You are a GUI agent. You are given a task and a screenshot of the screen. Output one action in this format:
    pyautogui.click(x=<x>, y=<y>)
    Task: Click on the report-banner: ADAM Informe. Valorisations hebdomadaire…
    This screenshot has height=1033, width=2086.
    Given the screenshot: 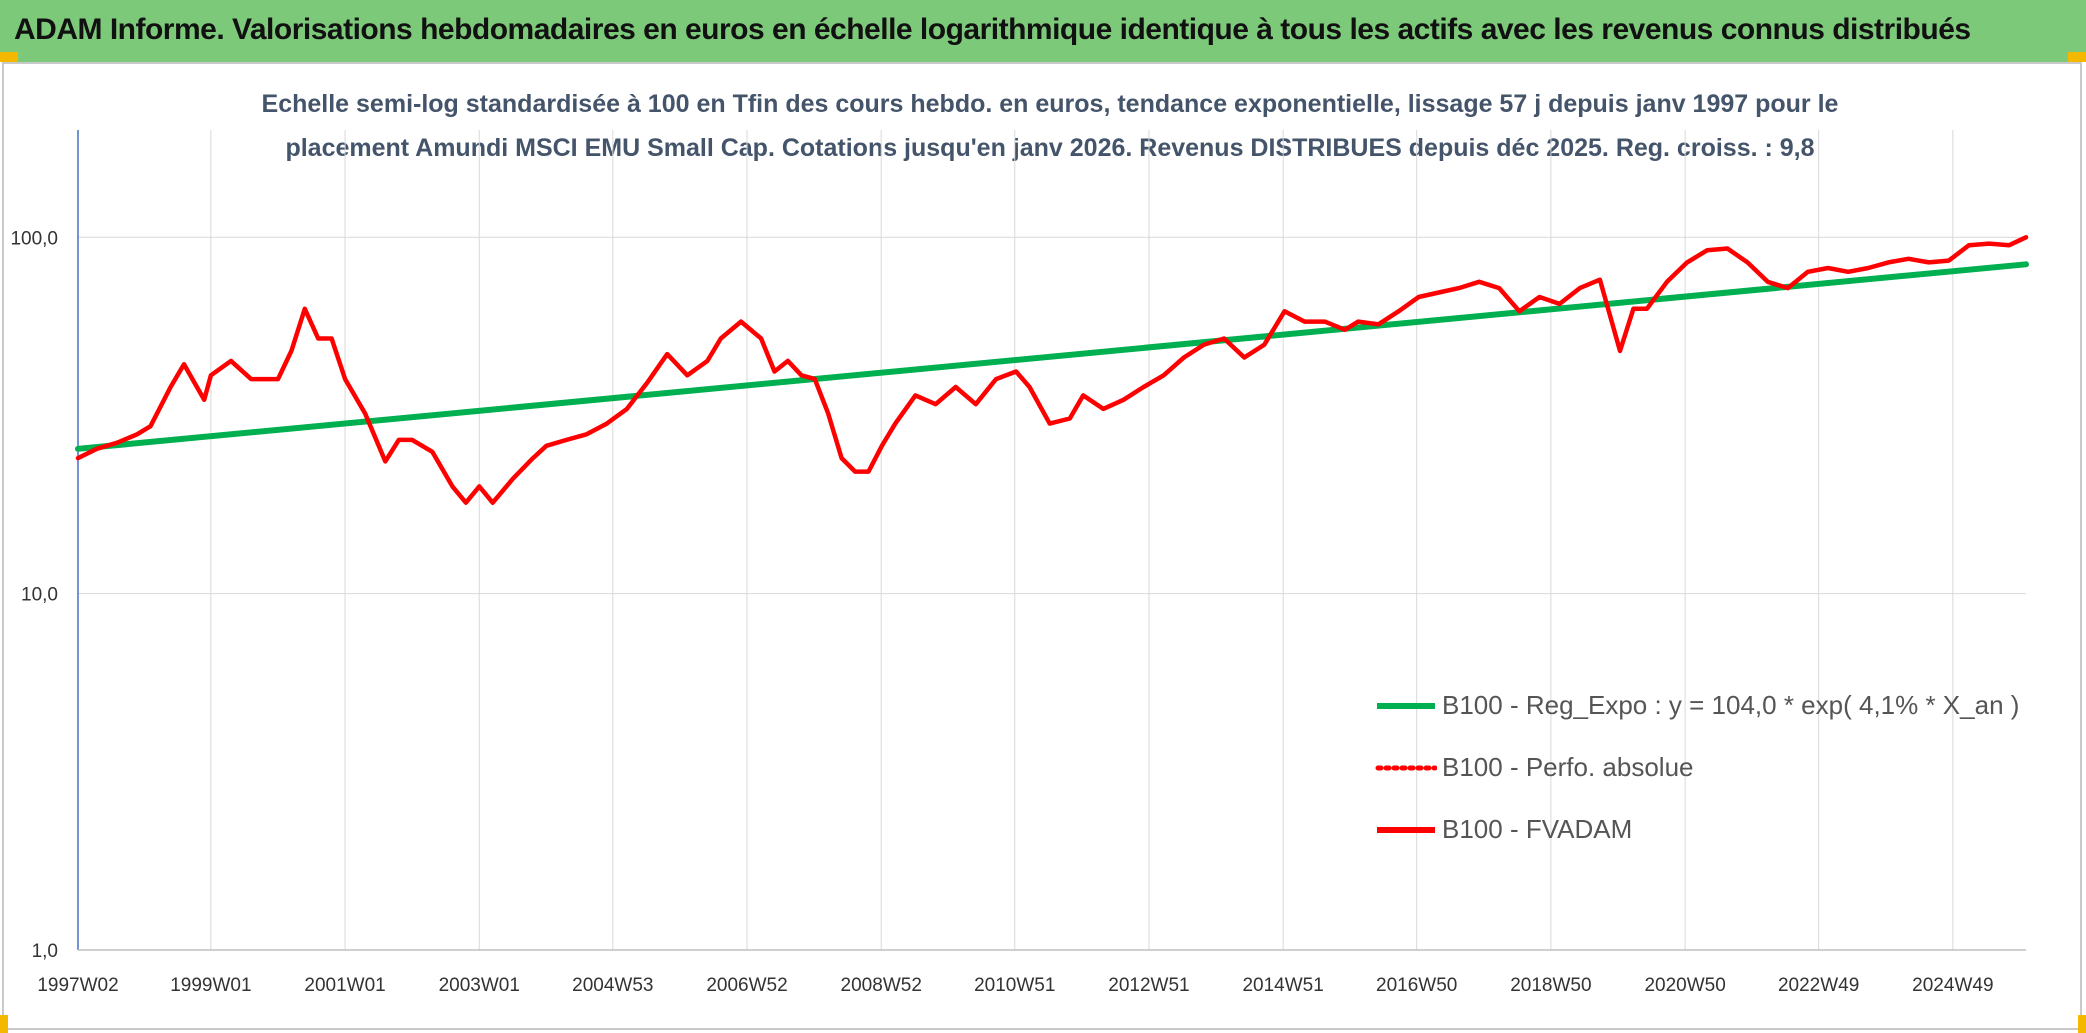 What is the action you would take?
    pyautogui.click(x=1043, y=31)
    